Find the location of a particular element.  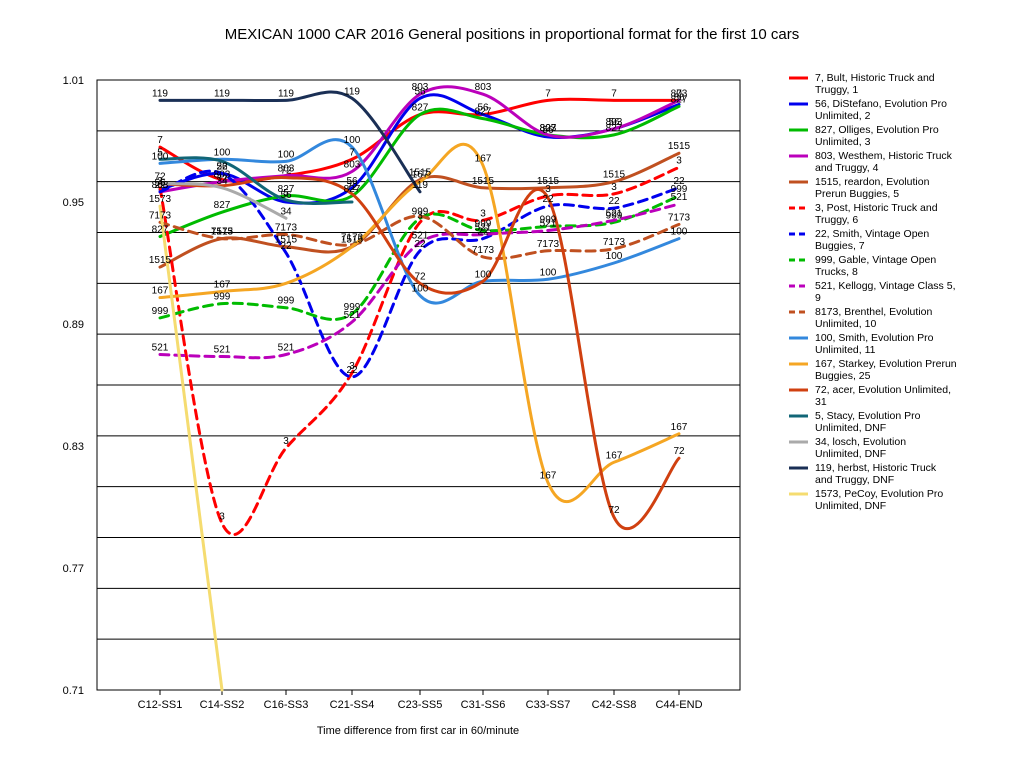

legend-label-999: 999, Gable, Vintage Open Trucks, 8 is located at coordinates (875, 266).